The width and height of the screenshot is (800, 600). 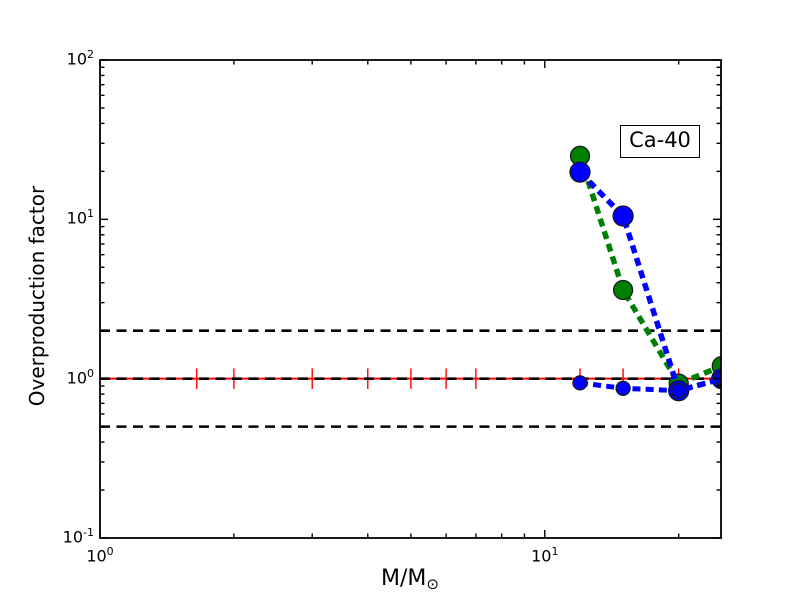 I want to click on y-tick-label: 10², so click(x=80, y=58).